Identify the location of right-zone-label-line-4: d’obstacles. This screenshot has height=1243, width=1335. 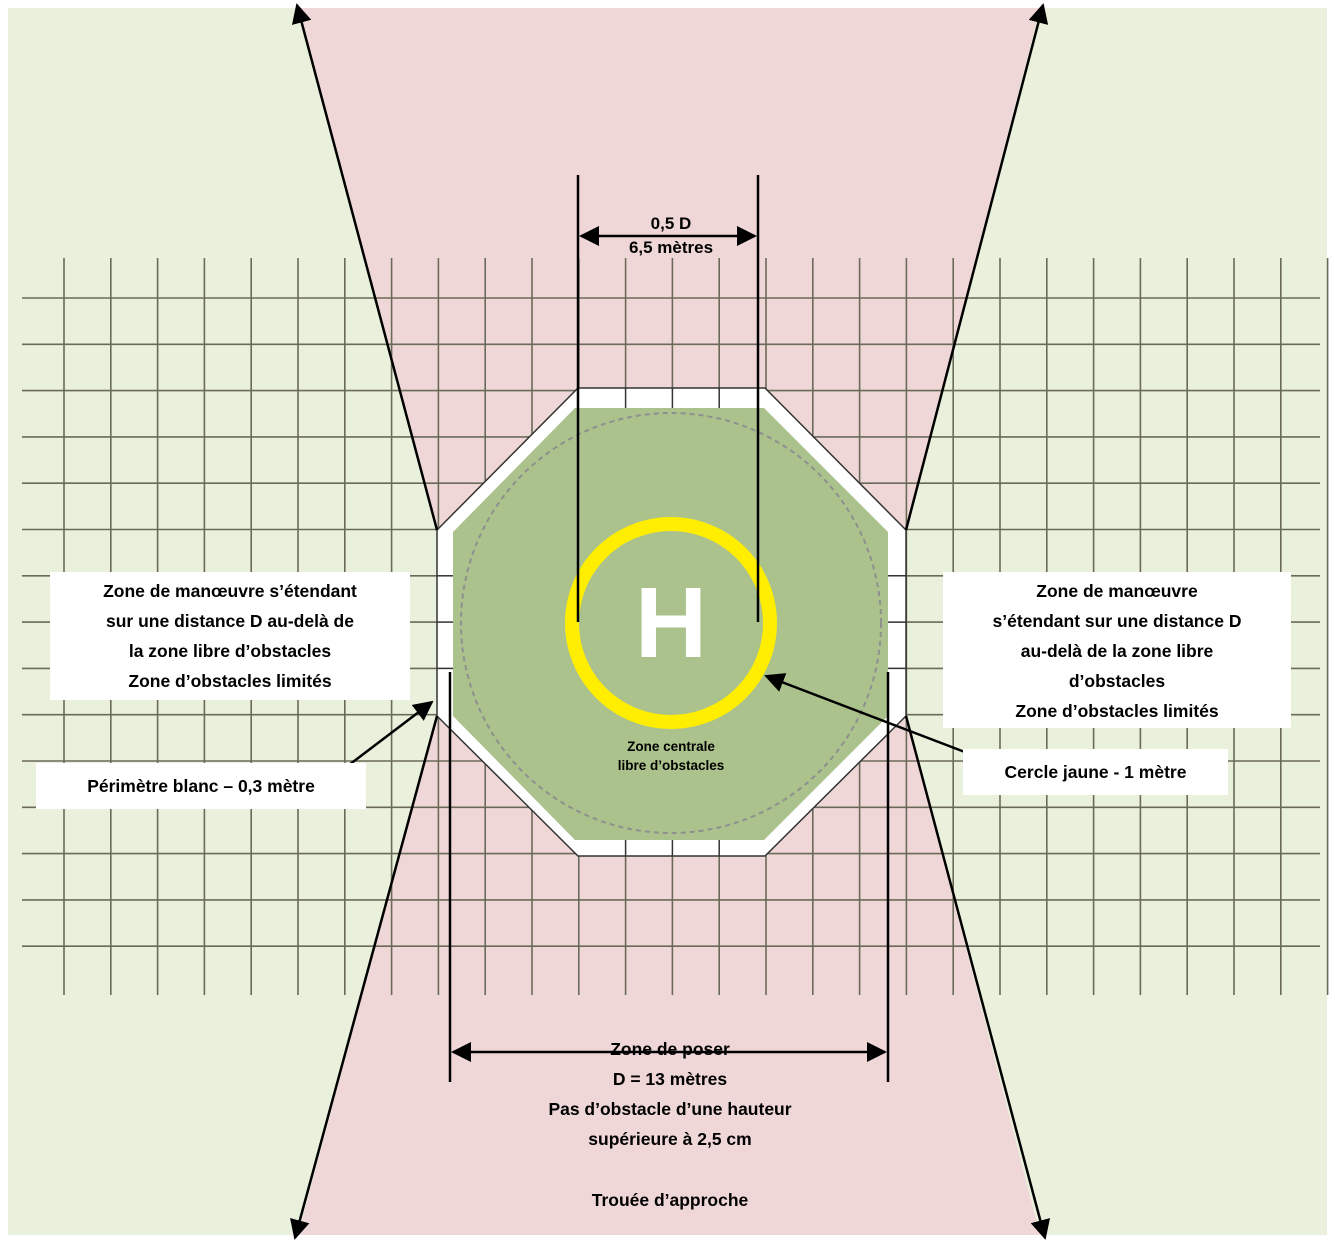
(1117, 681).